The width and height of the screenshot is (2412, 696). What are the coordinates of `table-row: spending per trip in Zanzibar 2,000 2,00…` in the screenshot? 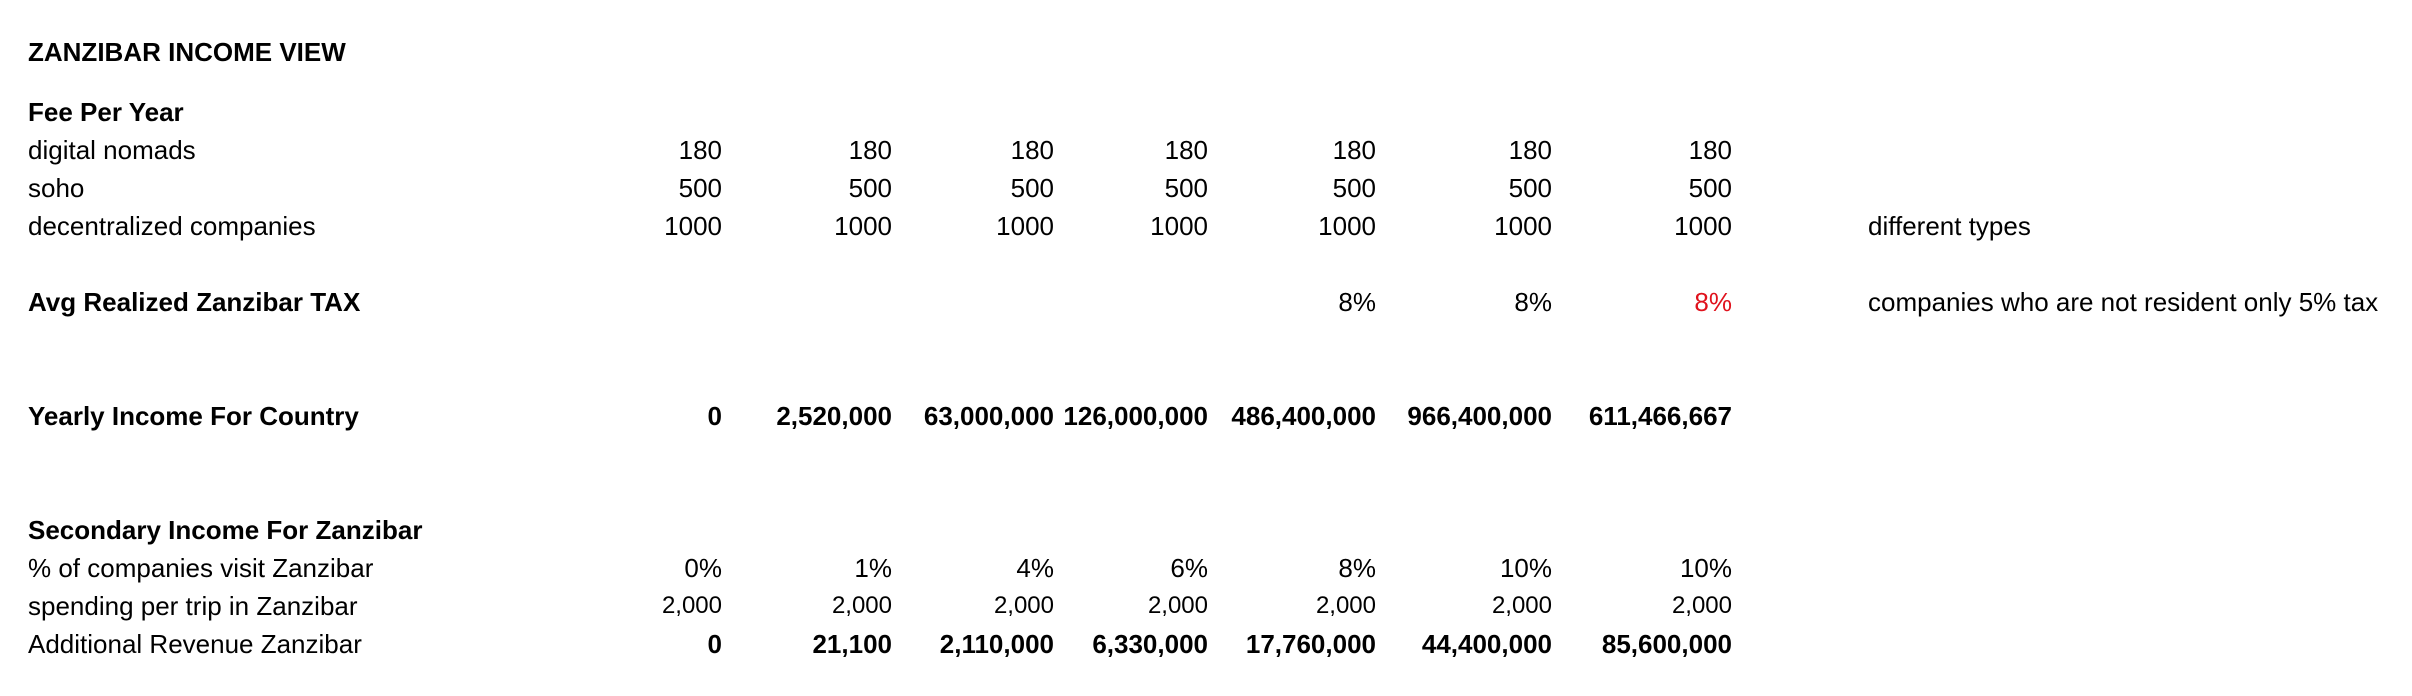 It's located at (1206, 606).